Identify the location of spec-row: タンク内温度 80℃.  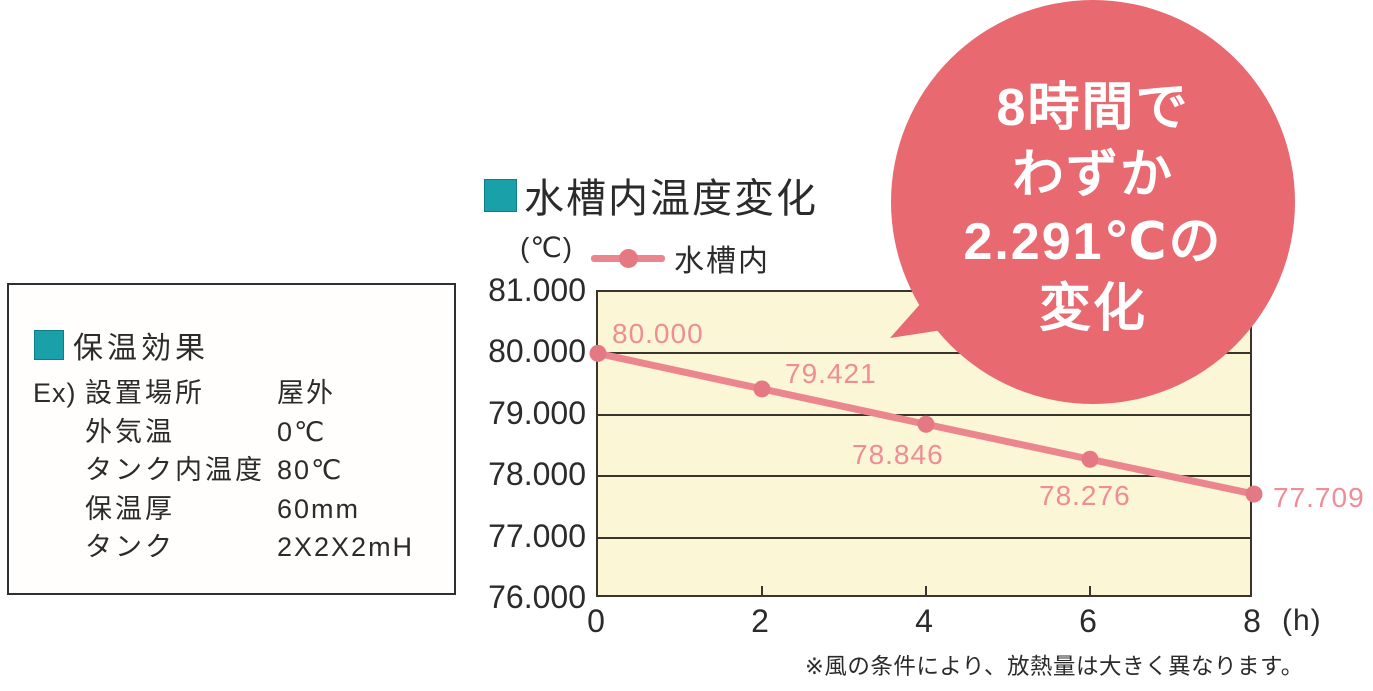
(233, 467).